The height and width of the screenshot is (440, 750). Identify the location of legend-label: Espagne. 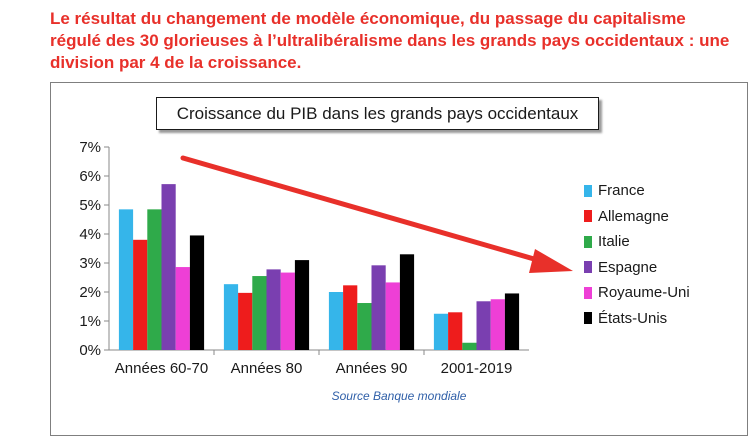
(628, 267).